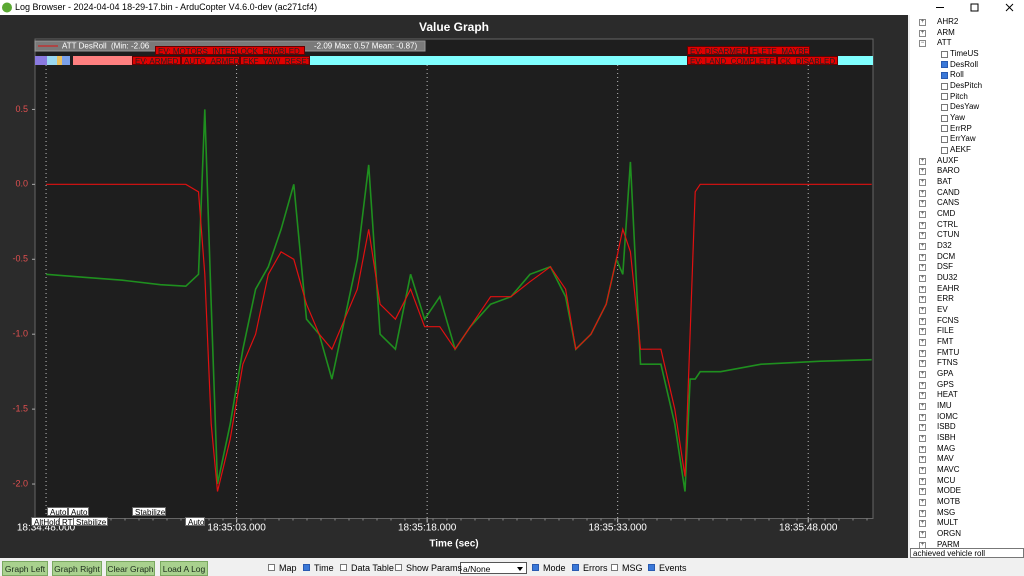  What do you see at coordinates (944, 246) in the screenshot?
I see `tree-item: D32` at bounding box center [944, 246].